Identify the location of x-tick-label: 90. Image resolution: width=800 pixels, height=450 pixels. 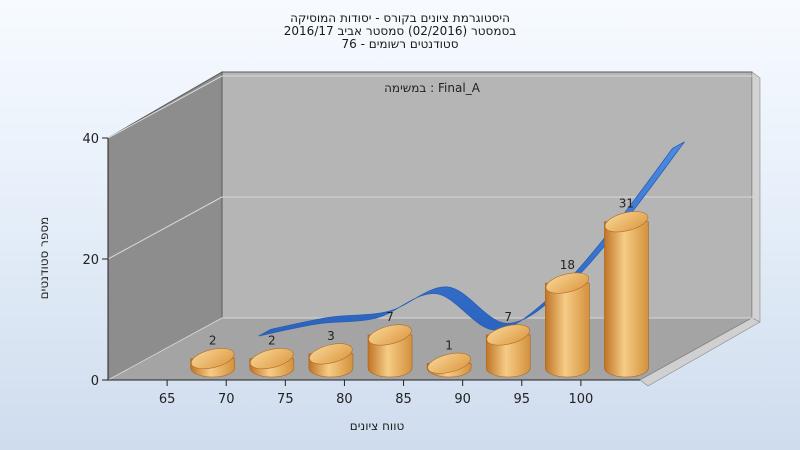
(462, 399).